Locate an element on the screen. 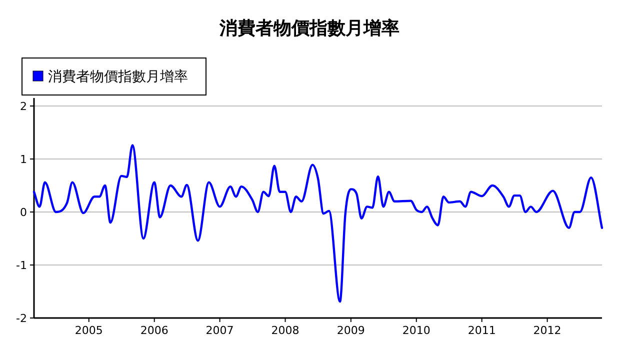 This screenshot has width=619, height=346. chart-title: 消費者物價指數月增率 is located at coordinates (309, 28).